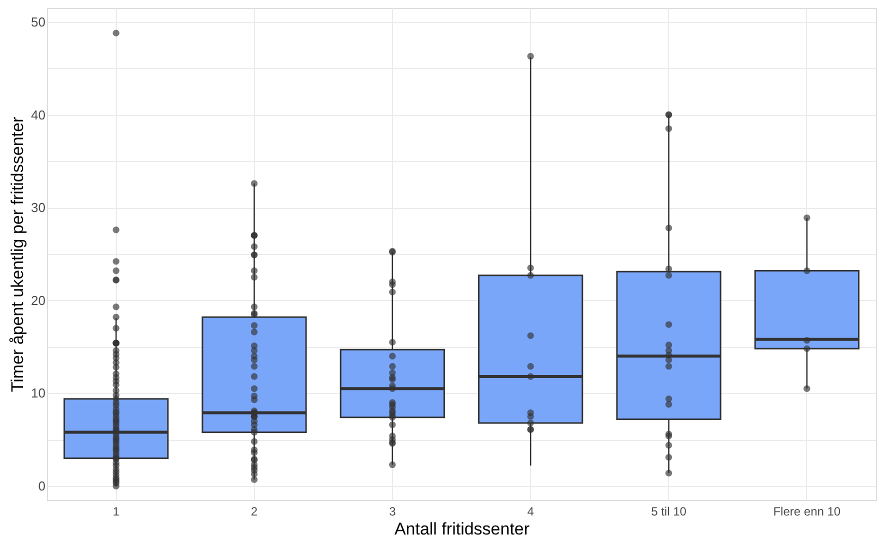 The width and height of the screenshot is (886, 543). Describe the element at coordinates (38, 208) in the screenshot. I see `y-tick-label: 30` at that location.